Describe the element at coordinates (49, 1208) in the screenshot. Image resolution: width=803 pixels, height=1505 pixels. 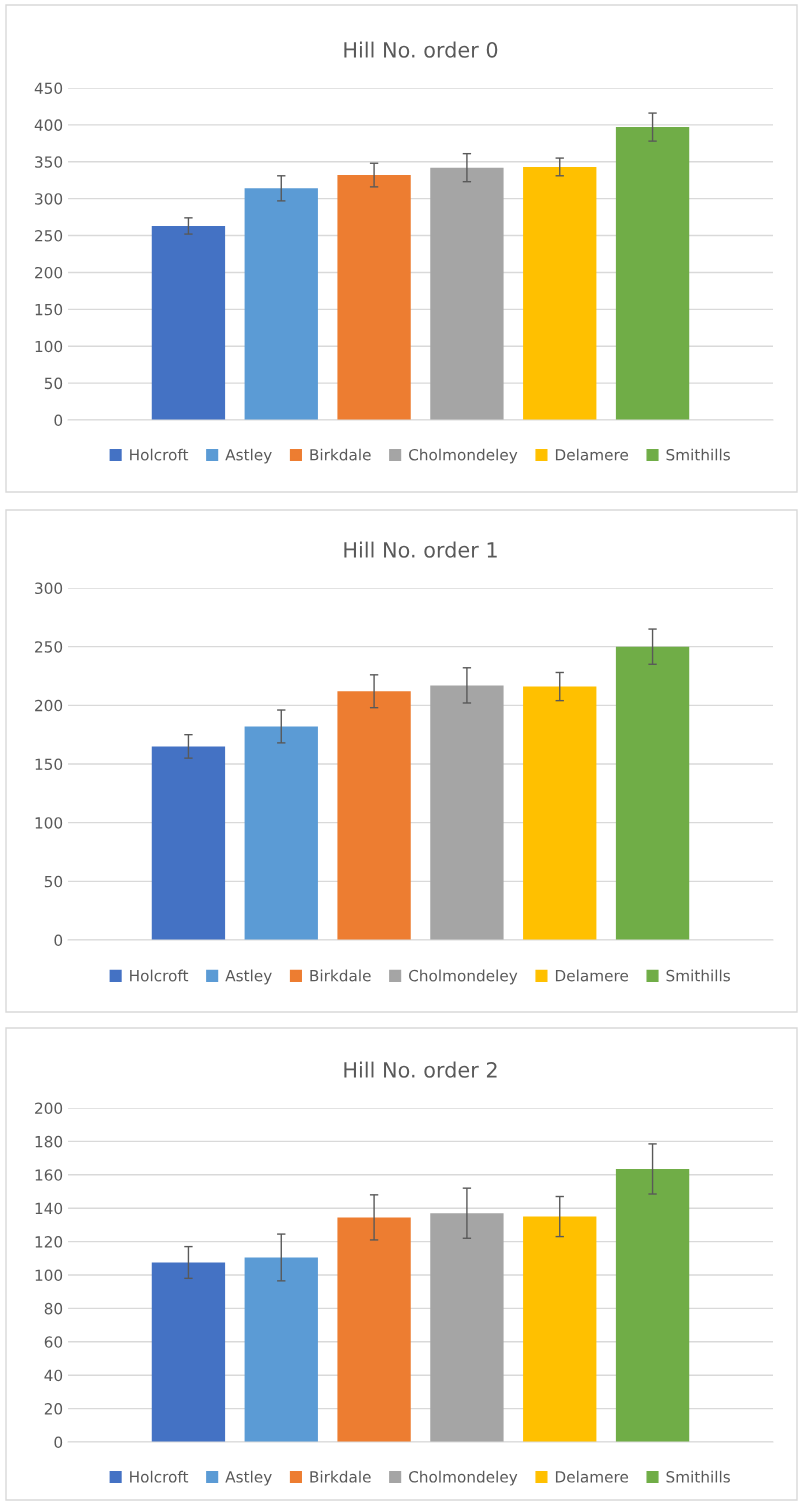
I see `y-tick-label: 140` at that location.